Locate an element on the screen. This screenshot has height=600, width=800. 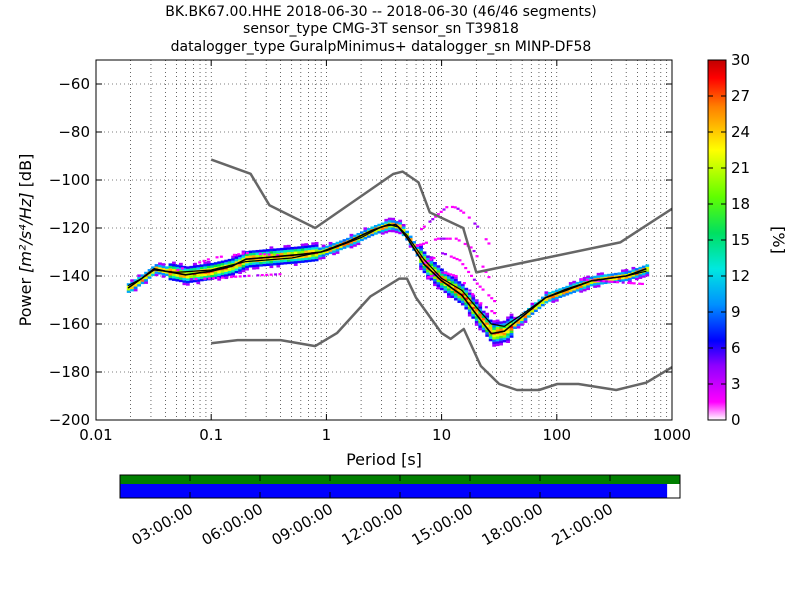
y-tick-label: −100 is located at coordinates (69, 180).